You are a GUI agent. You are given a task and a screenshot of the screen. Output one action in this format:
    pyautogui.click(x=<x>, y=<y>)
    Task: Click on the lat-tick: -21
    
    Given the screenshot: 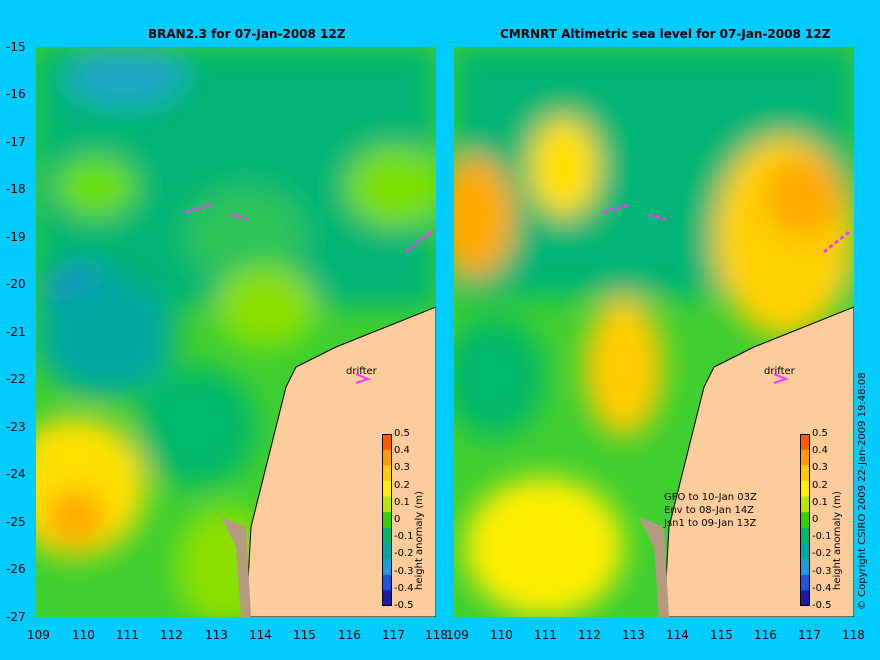 What is the action you would take?
    pyautogui.click(x=16, y=332)
    